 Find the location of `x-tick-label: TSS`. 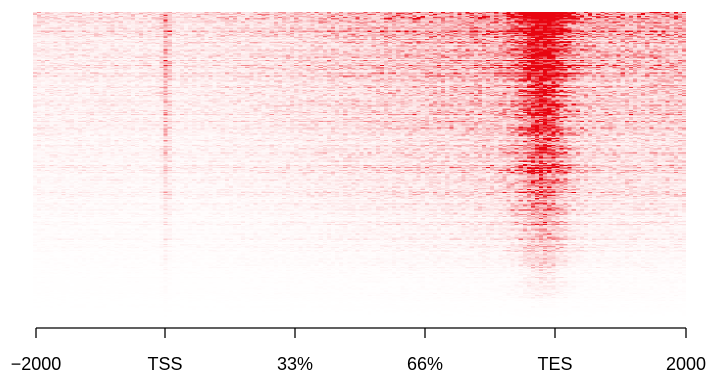

x-tick-label: TSS is located at coordinates (164, 364).